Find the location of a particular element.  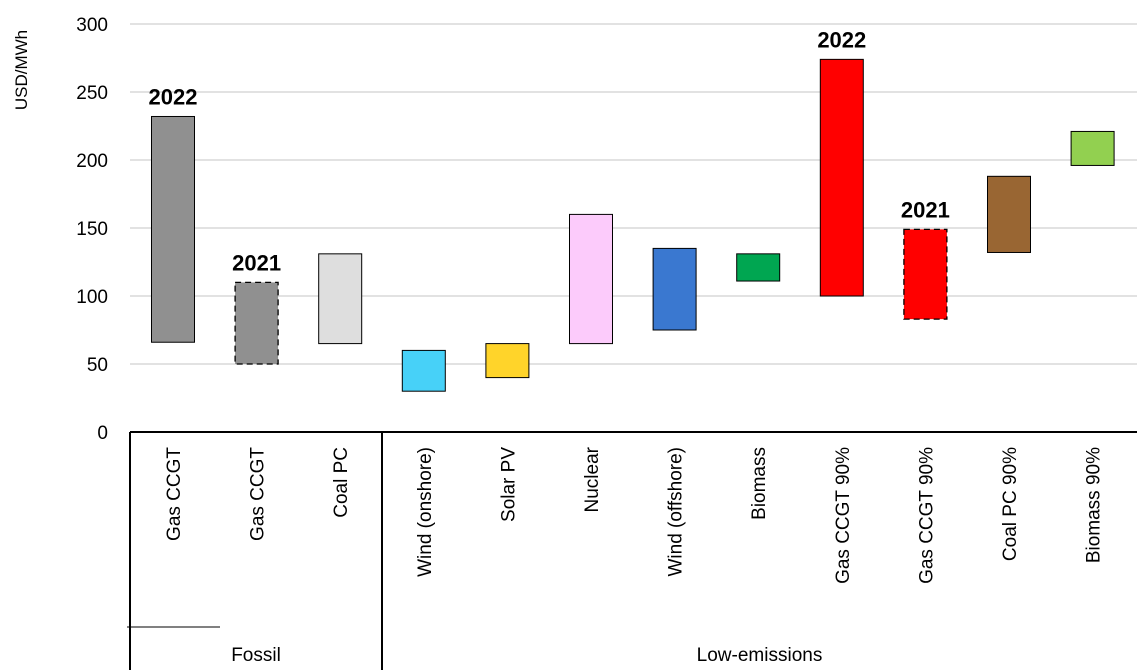

category-label: Coal PC 90% is located at coordinates (1010, 504).